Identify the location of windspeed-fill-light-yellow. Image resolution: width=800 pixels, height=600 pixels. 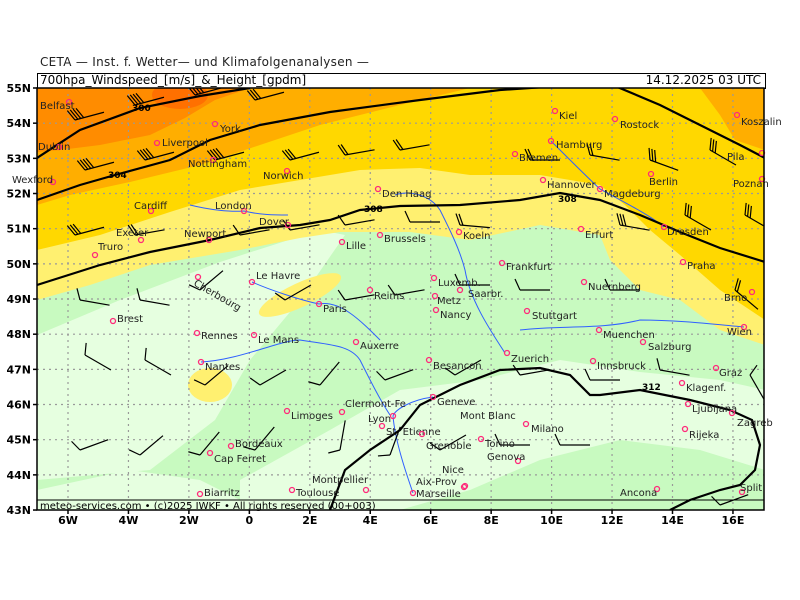
(300, 295).